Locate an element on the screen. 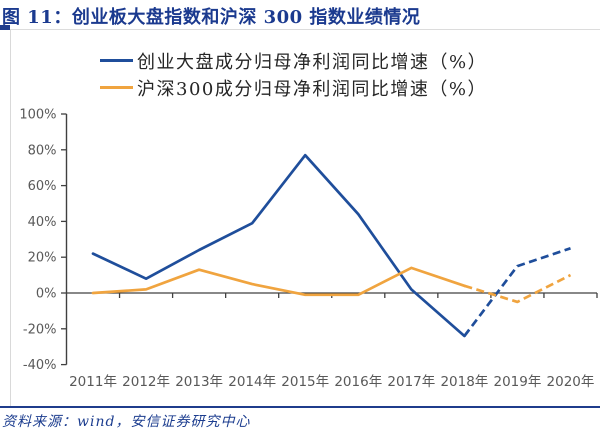 Image resolution: width=600 pixels, height=434 pixels. source-note: 资料来源：wind，安信证券研究中心 is located at coordinates (126, 422).